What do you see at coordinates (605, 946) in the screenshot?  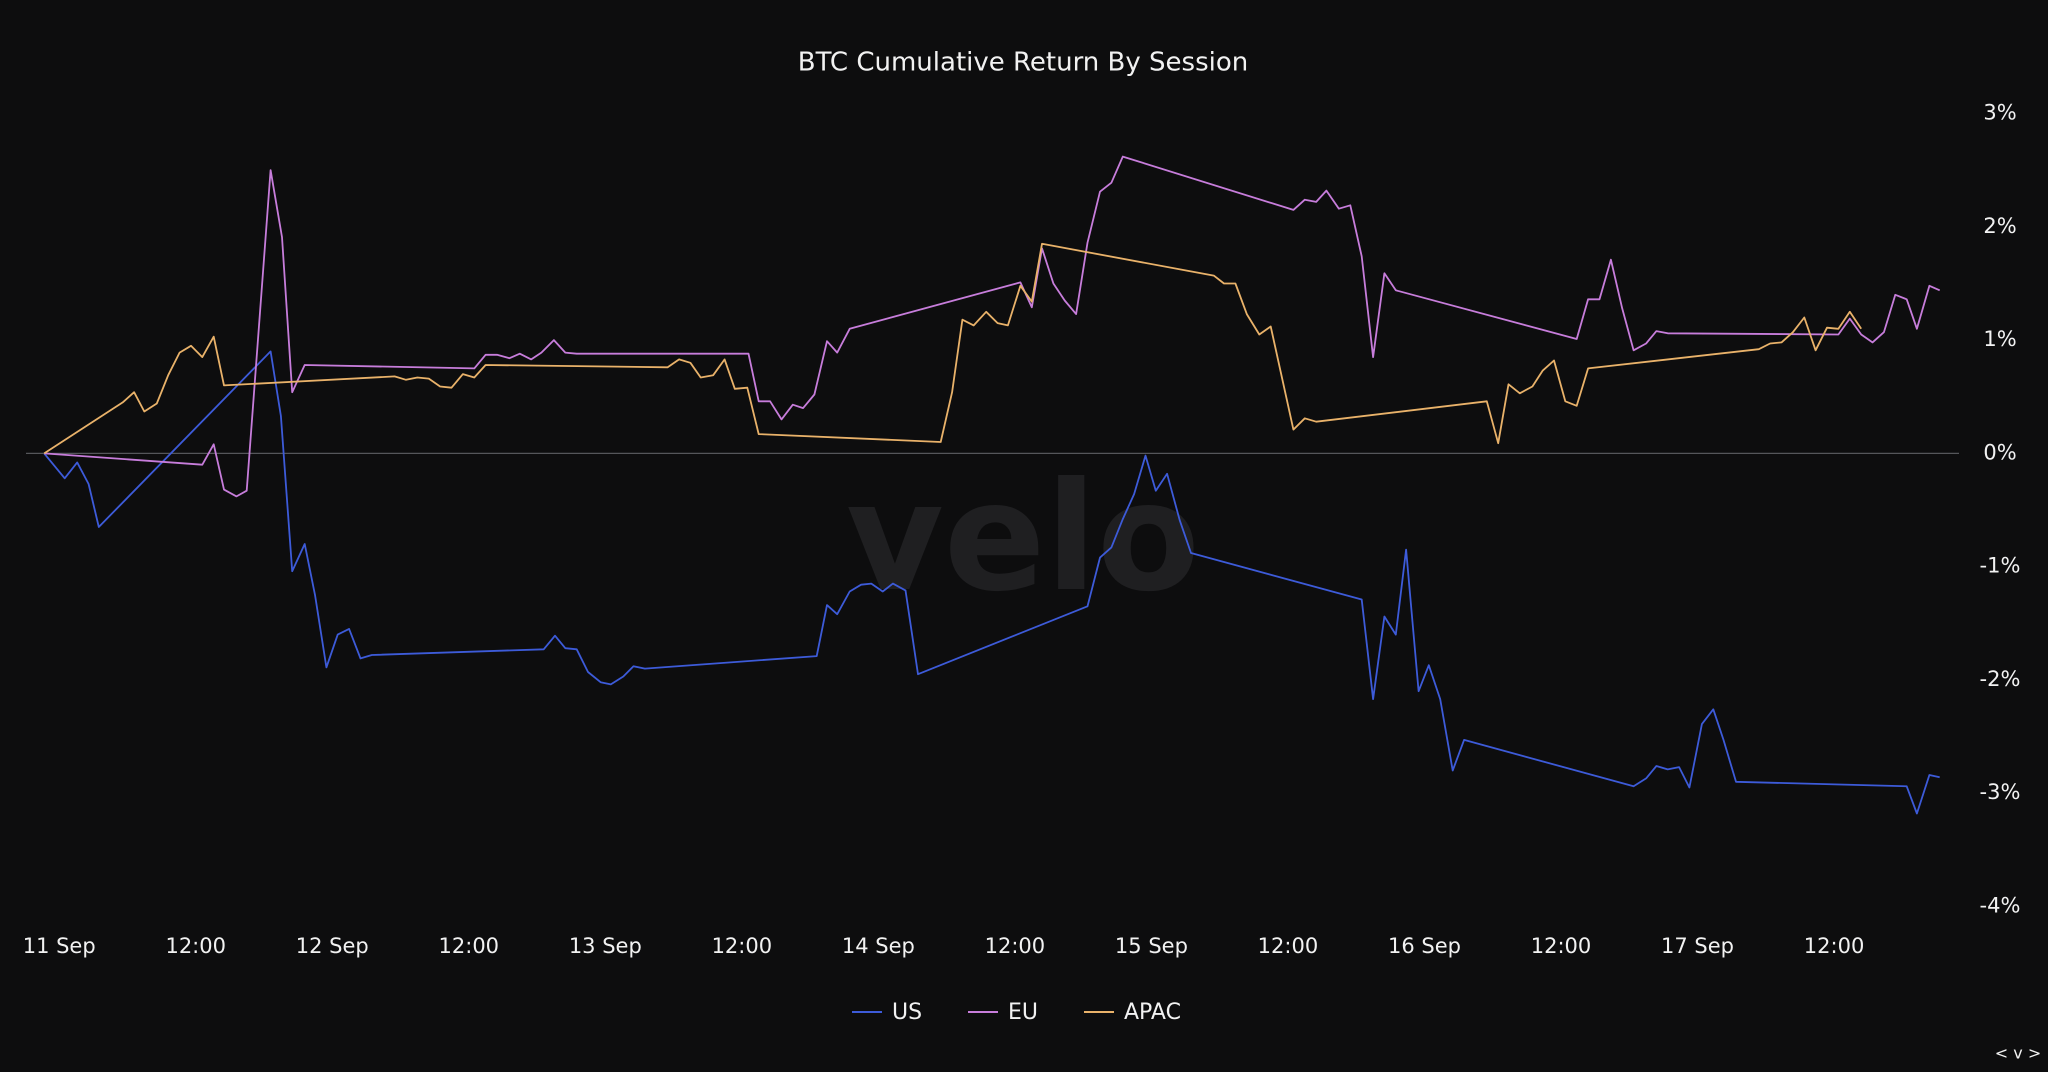 I see `x-tick-label: 13 Sep` at bounding box center [605, 946].